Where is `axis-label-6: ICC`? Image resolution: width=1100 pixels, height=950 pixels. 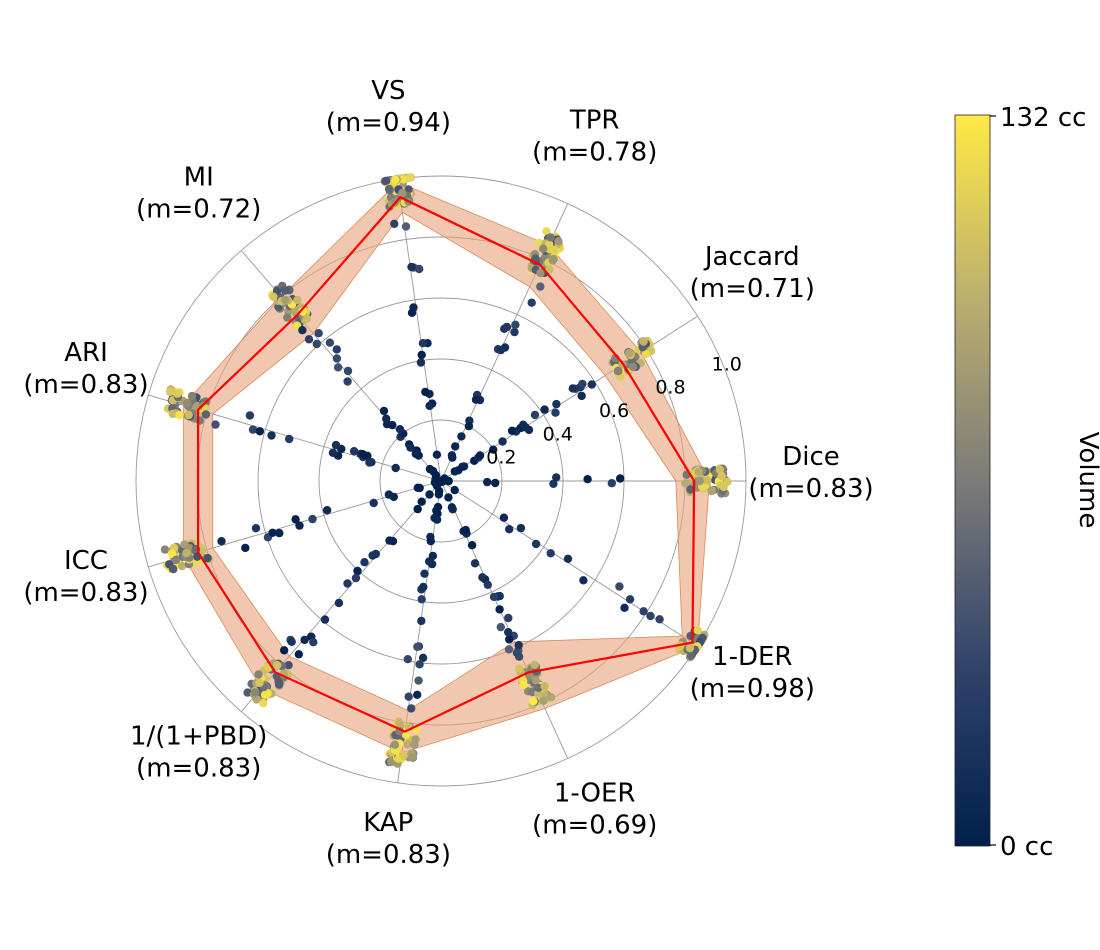
axis-label-6: ICC is located at coordinates (86, 561).